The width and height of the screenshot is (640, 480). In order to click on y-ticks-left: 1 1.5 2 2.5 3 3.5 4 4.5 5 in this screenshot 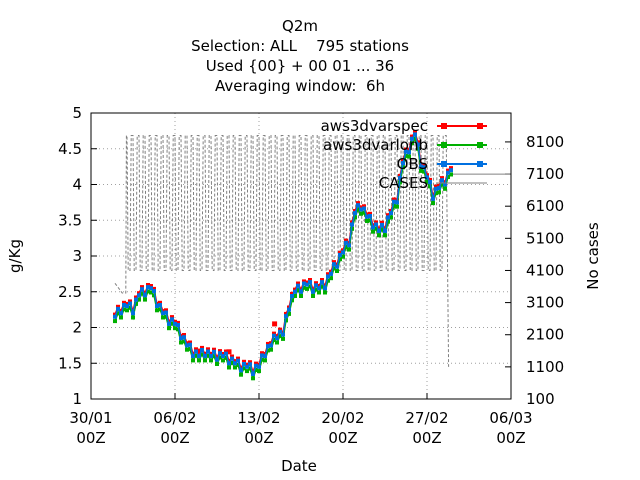, I will do `click(77, 256)`.